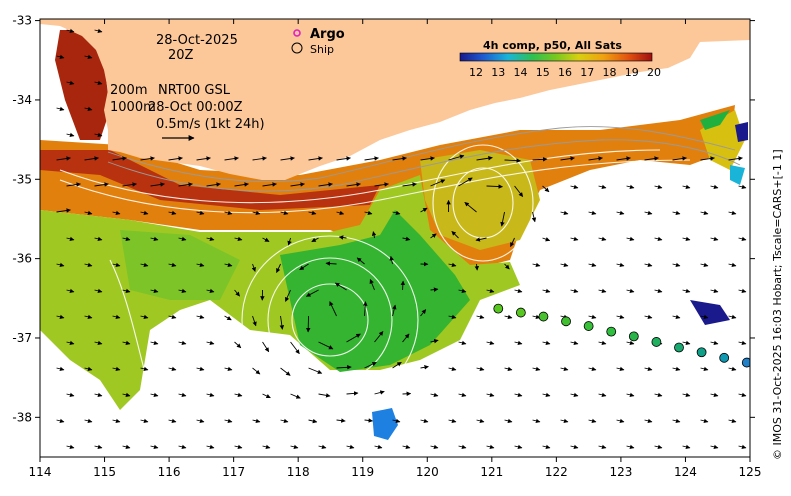  What do you see at coordinates (521, 72) in the screenshot?
I see `colorbar-tick-label: 14` at bounding box center [521, 72].